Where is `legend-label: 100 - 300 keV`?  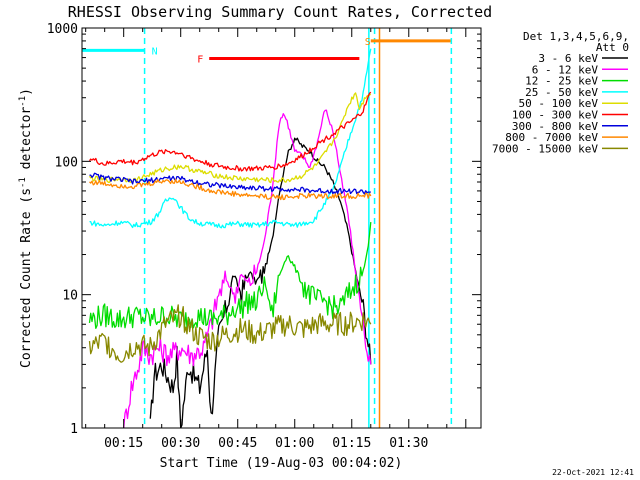
legend-label: 100 - 300 keV is located at coordinates (555, 115).